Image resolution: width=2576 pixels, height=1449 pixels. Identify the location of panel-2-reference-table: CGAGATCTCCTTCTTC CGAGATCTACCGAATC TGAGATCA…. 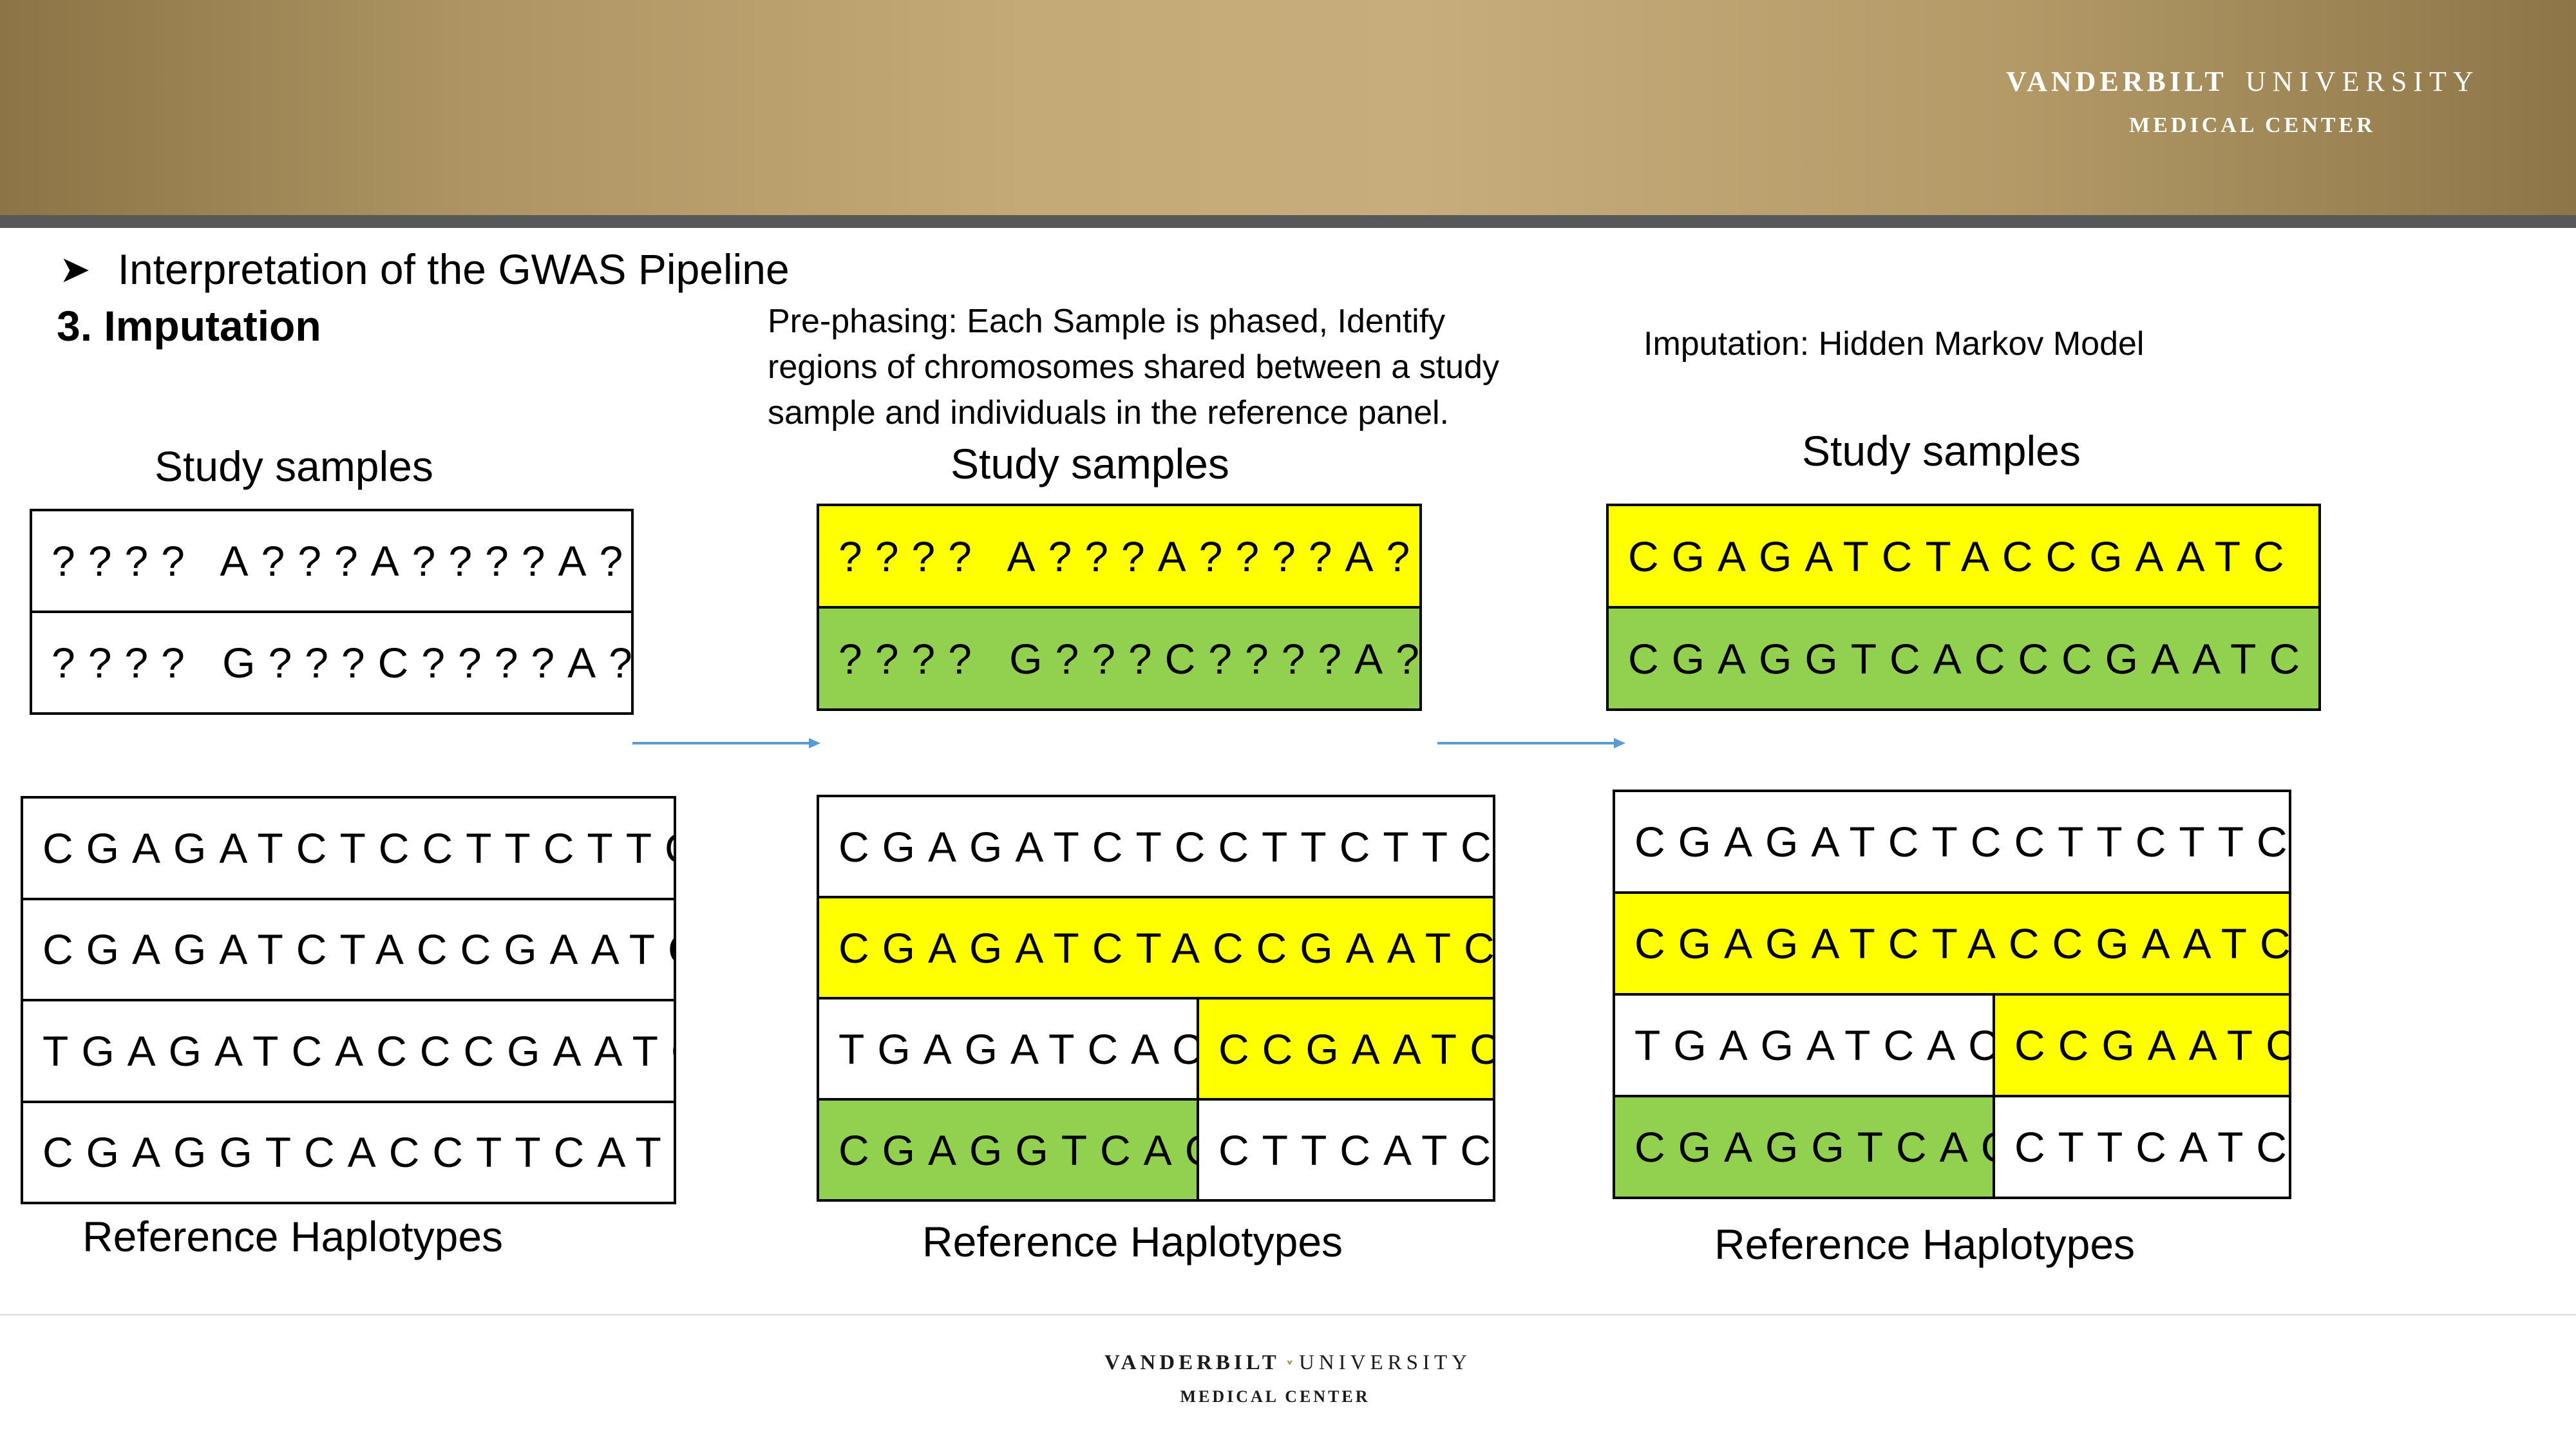
(1156, 999).